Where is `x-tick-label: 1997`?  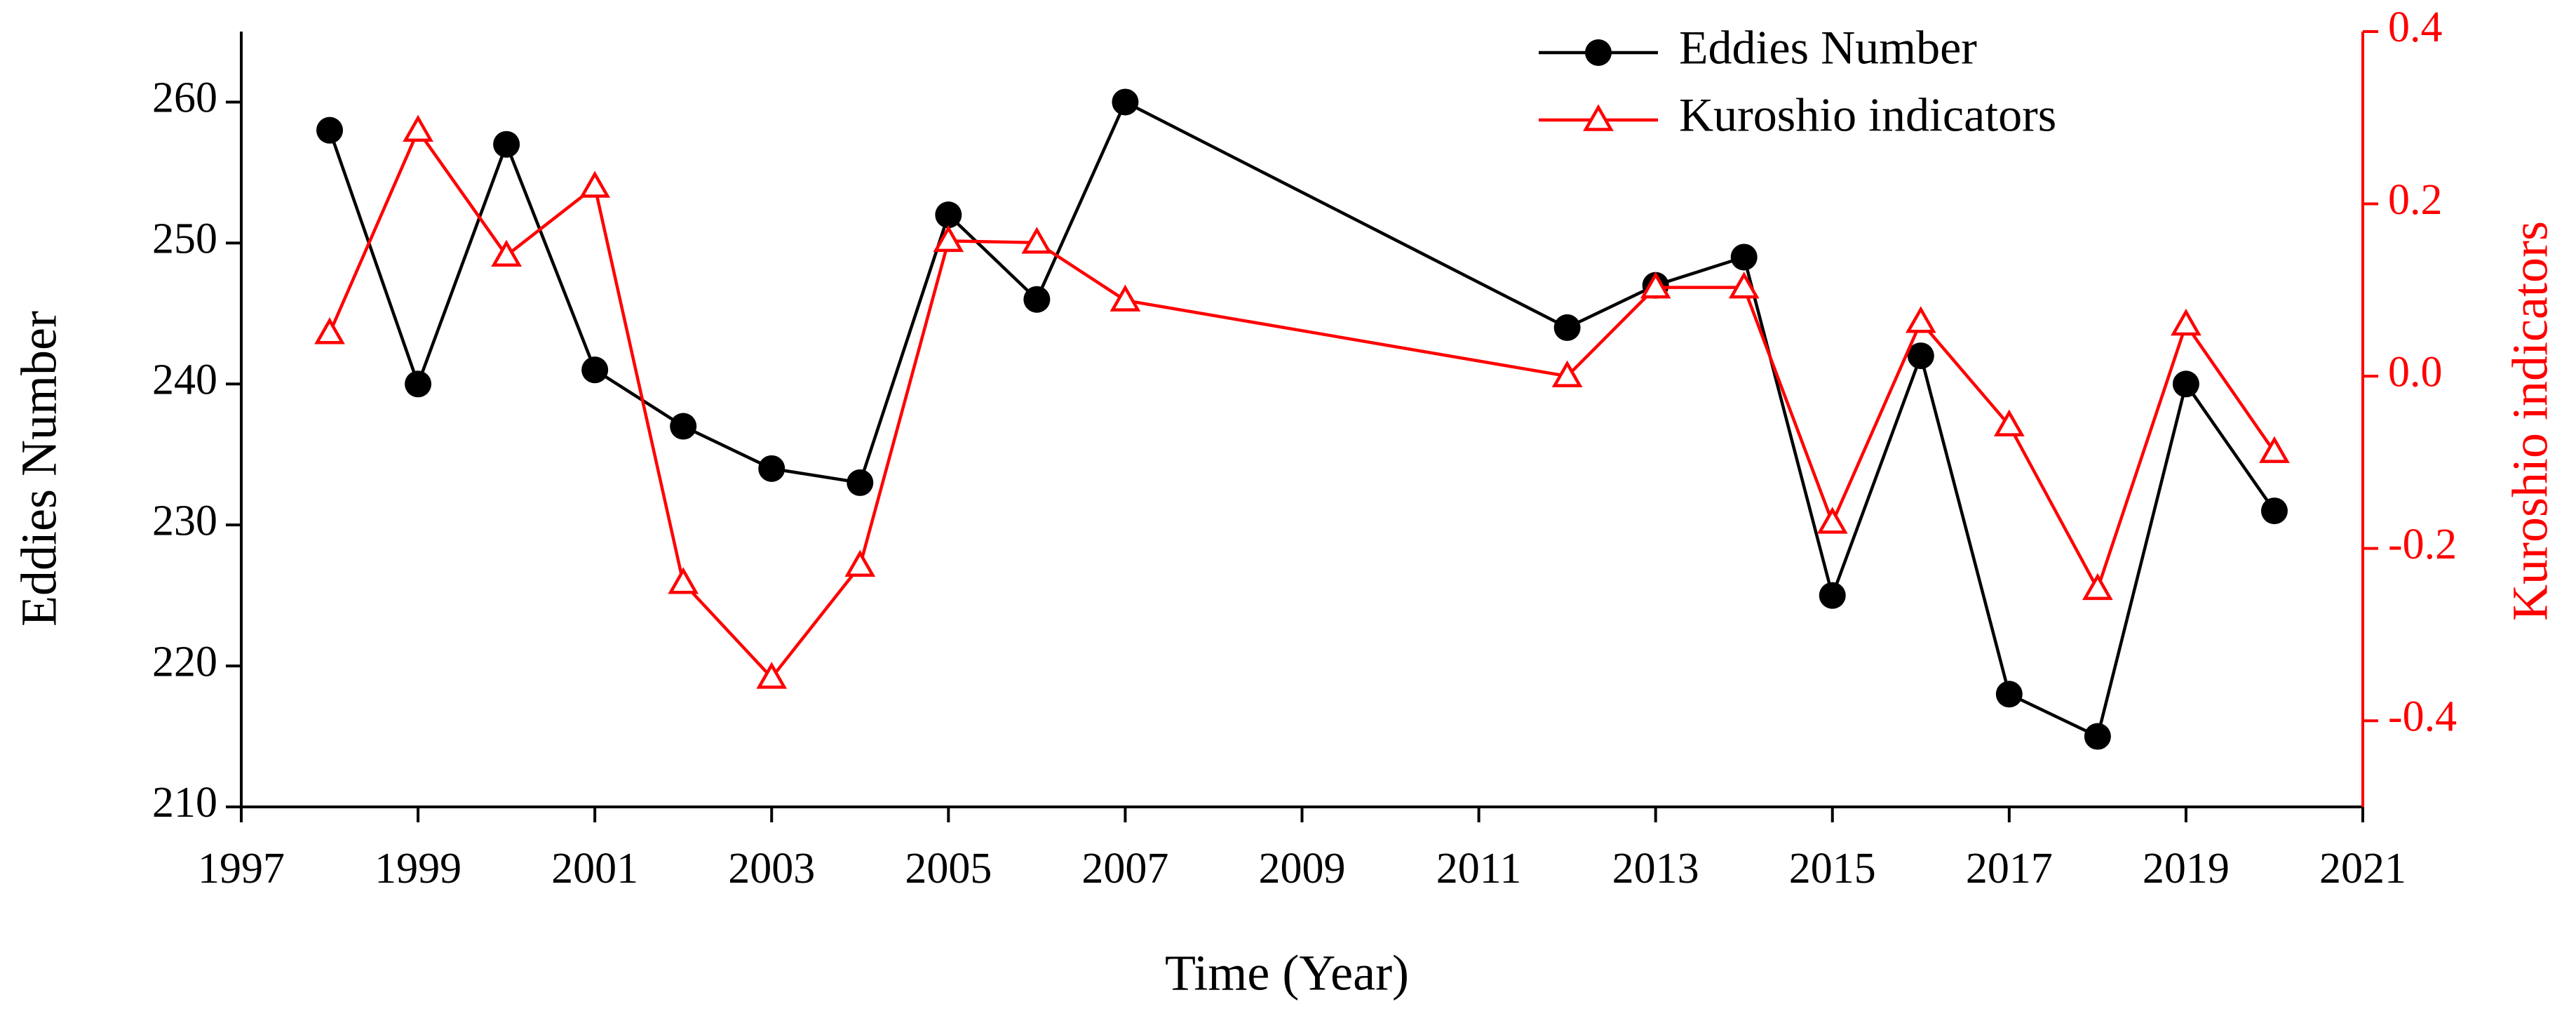 x-tick-label: 1997 is located at coordinates (241, 869).